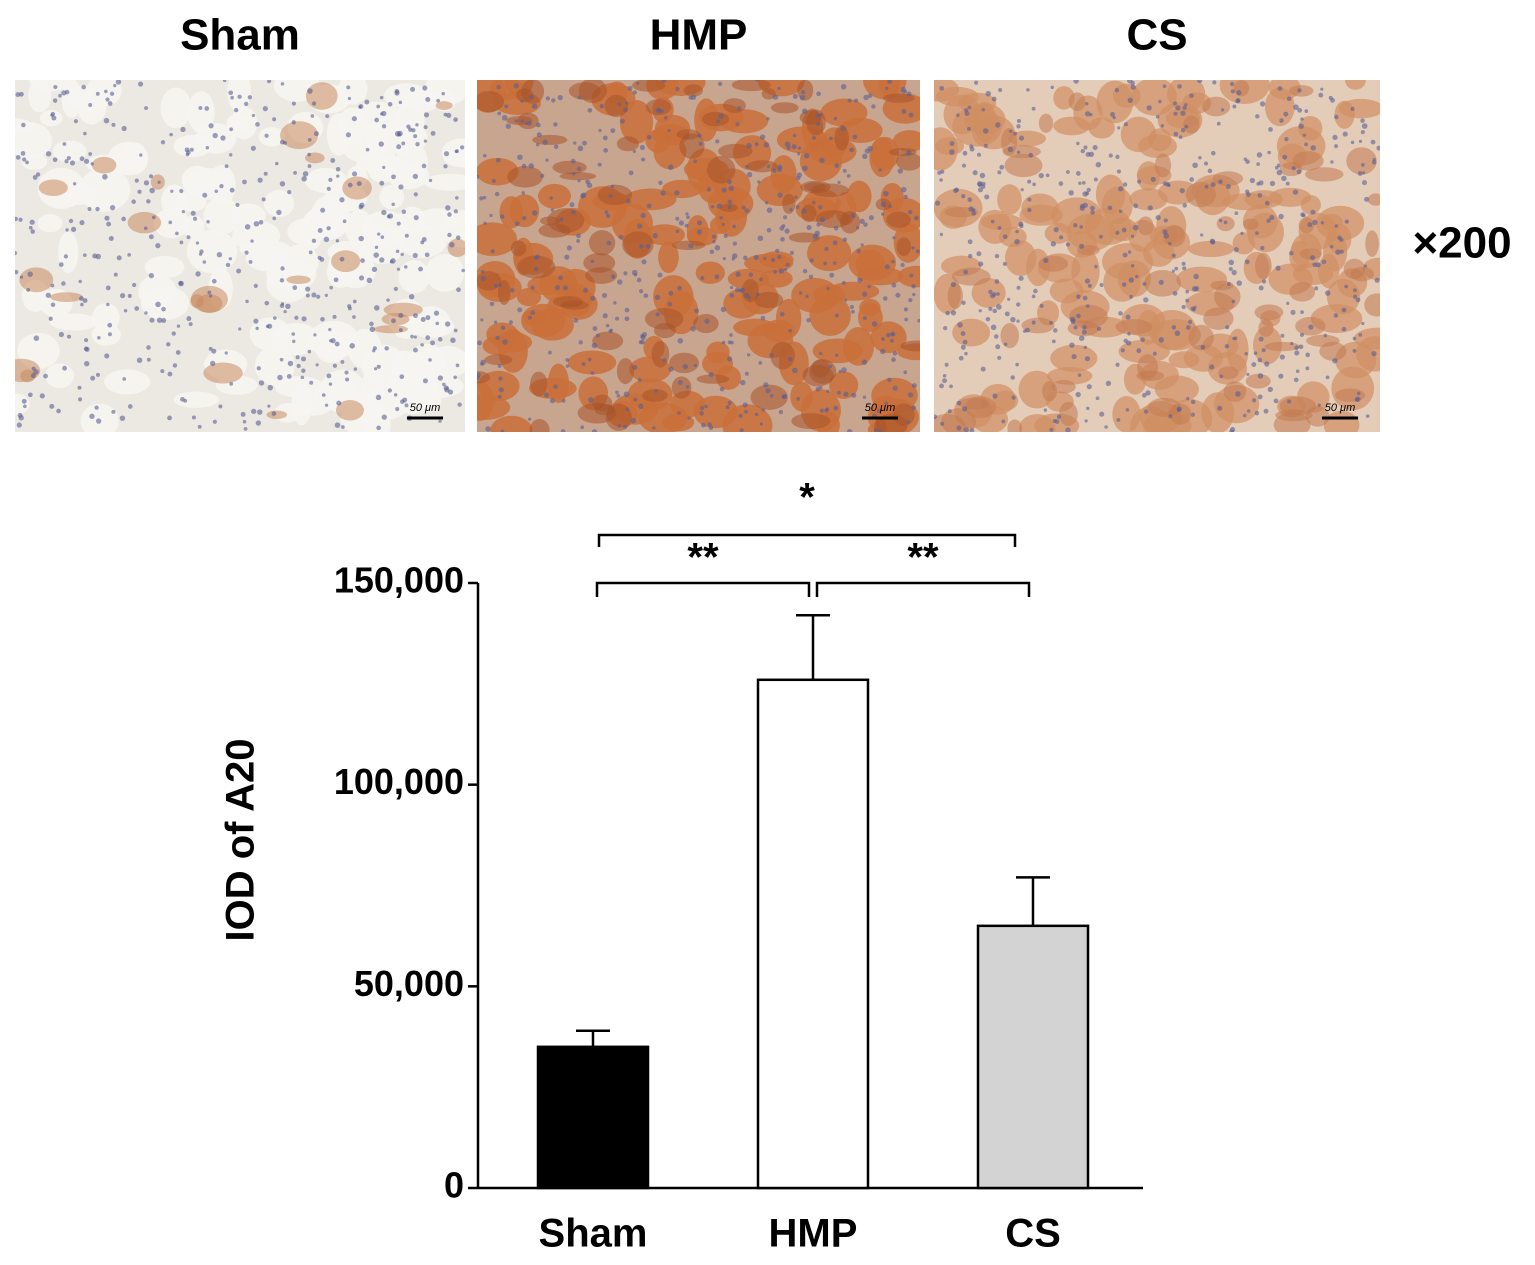  Describe the element at coordinates (454, 1185) in the screenshot. I see `y-tick-label: 0` at that location.